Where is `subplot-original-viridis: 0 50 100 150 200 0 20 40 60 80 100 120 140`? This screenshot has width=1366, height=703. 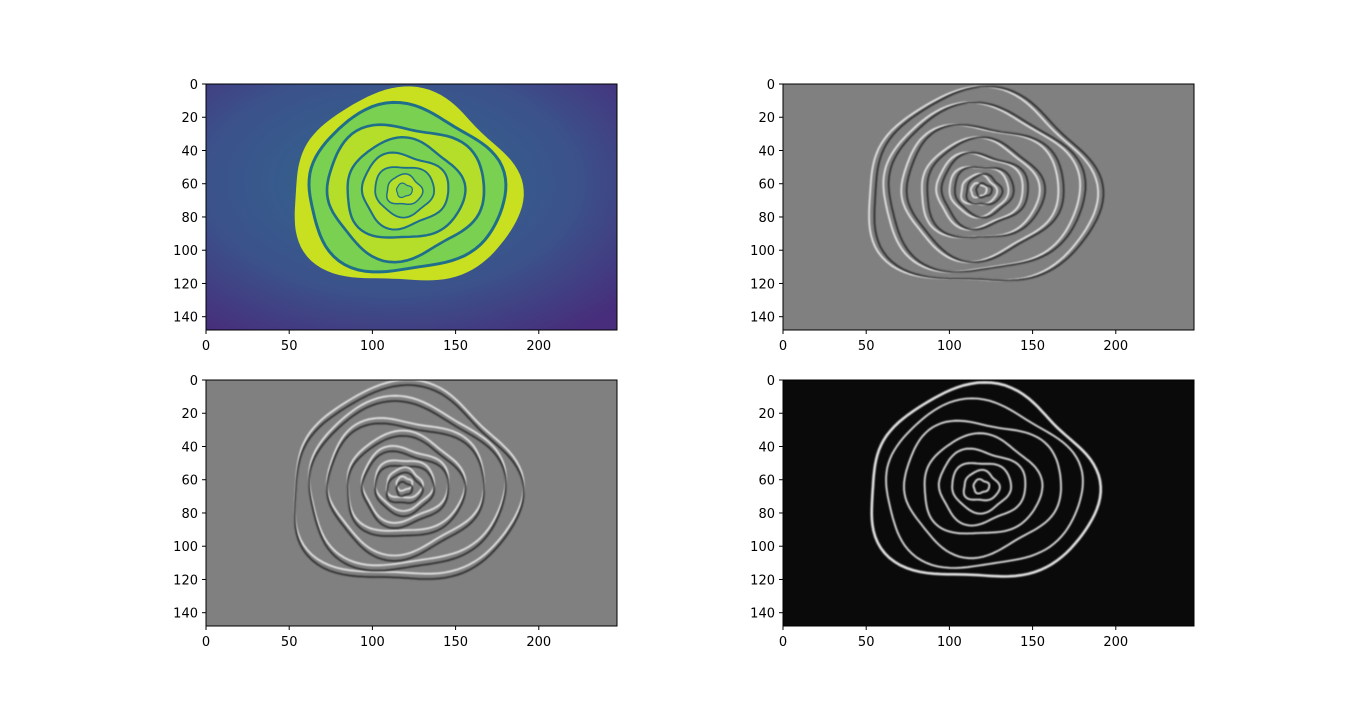
subplot-original-viridis: 0 50 100 150 200 0 20 40 60 80 100 120 140 is located at coordinates (395, 216).